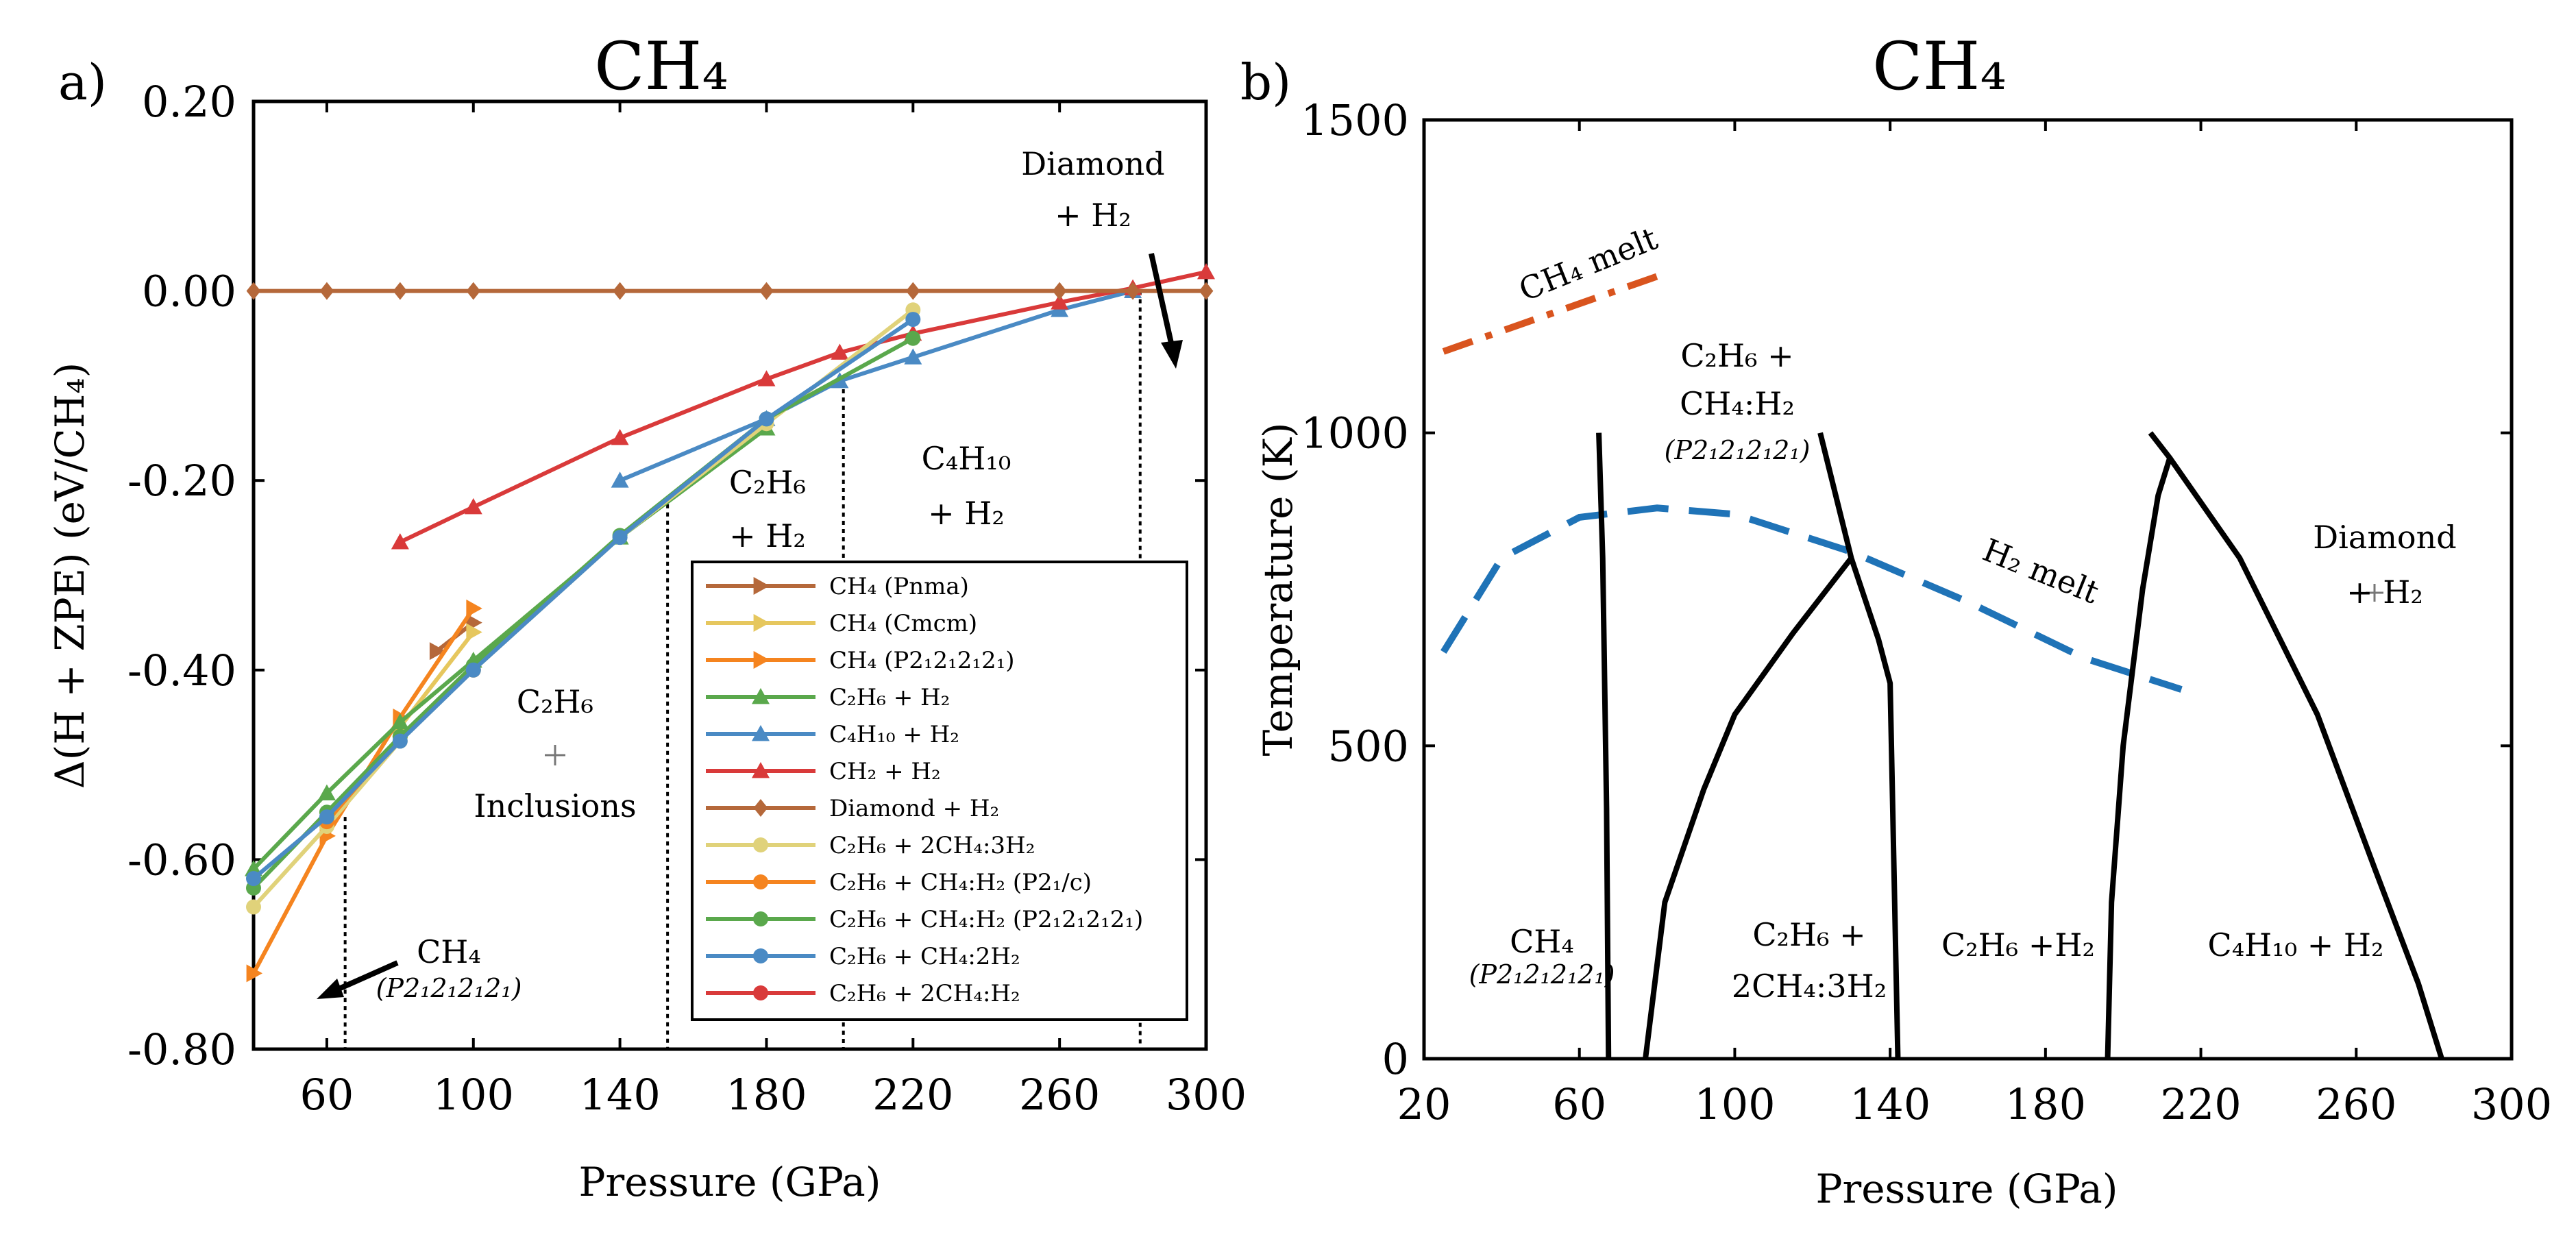 The image size is (2576, 1241). Describe the element at coordinates (832, 735) in the screenshot. I see `legend-entry: C₄H₁₀ + H₂` at that location.